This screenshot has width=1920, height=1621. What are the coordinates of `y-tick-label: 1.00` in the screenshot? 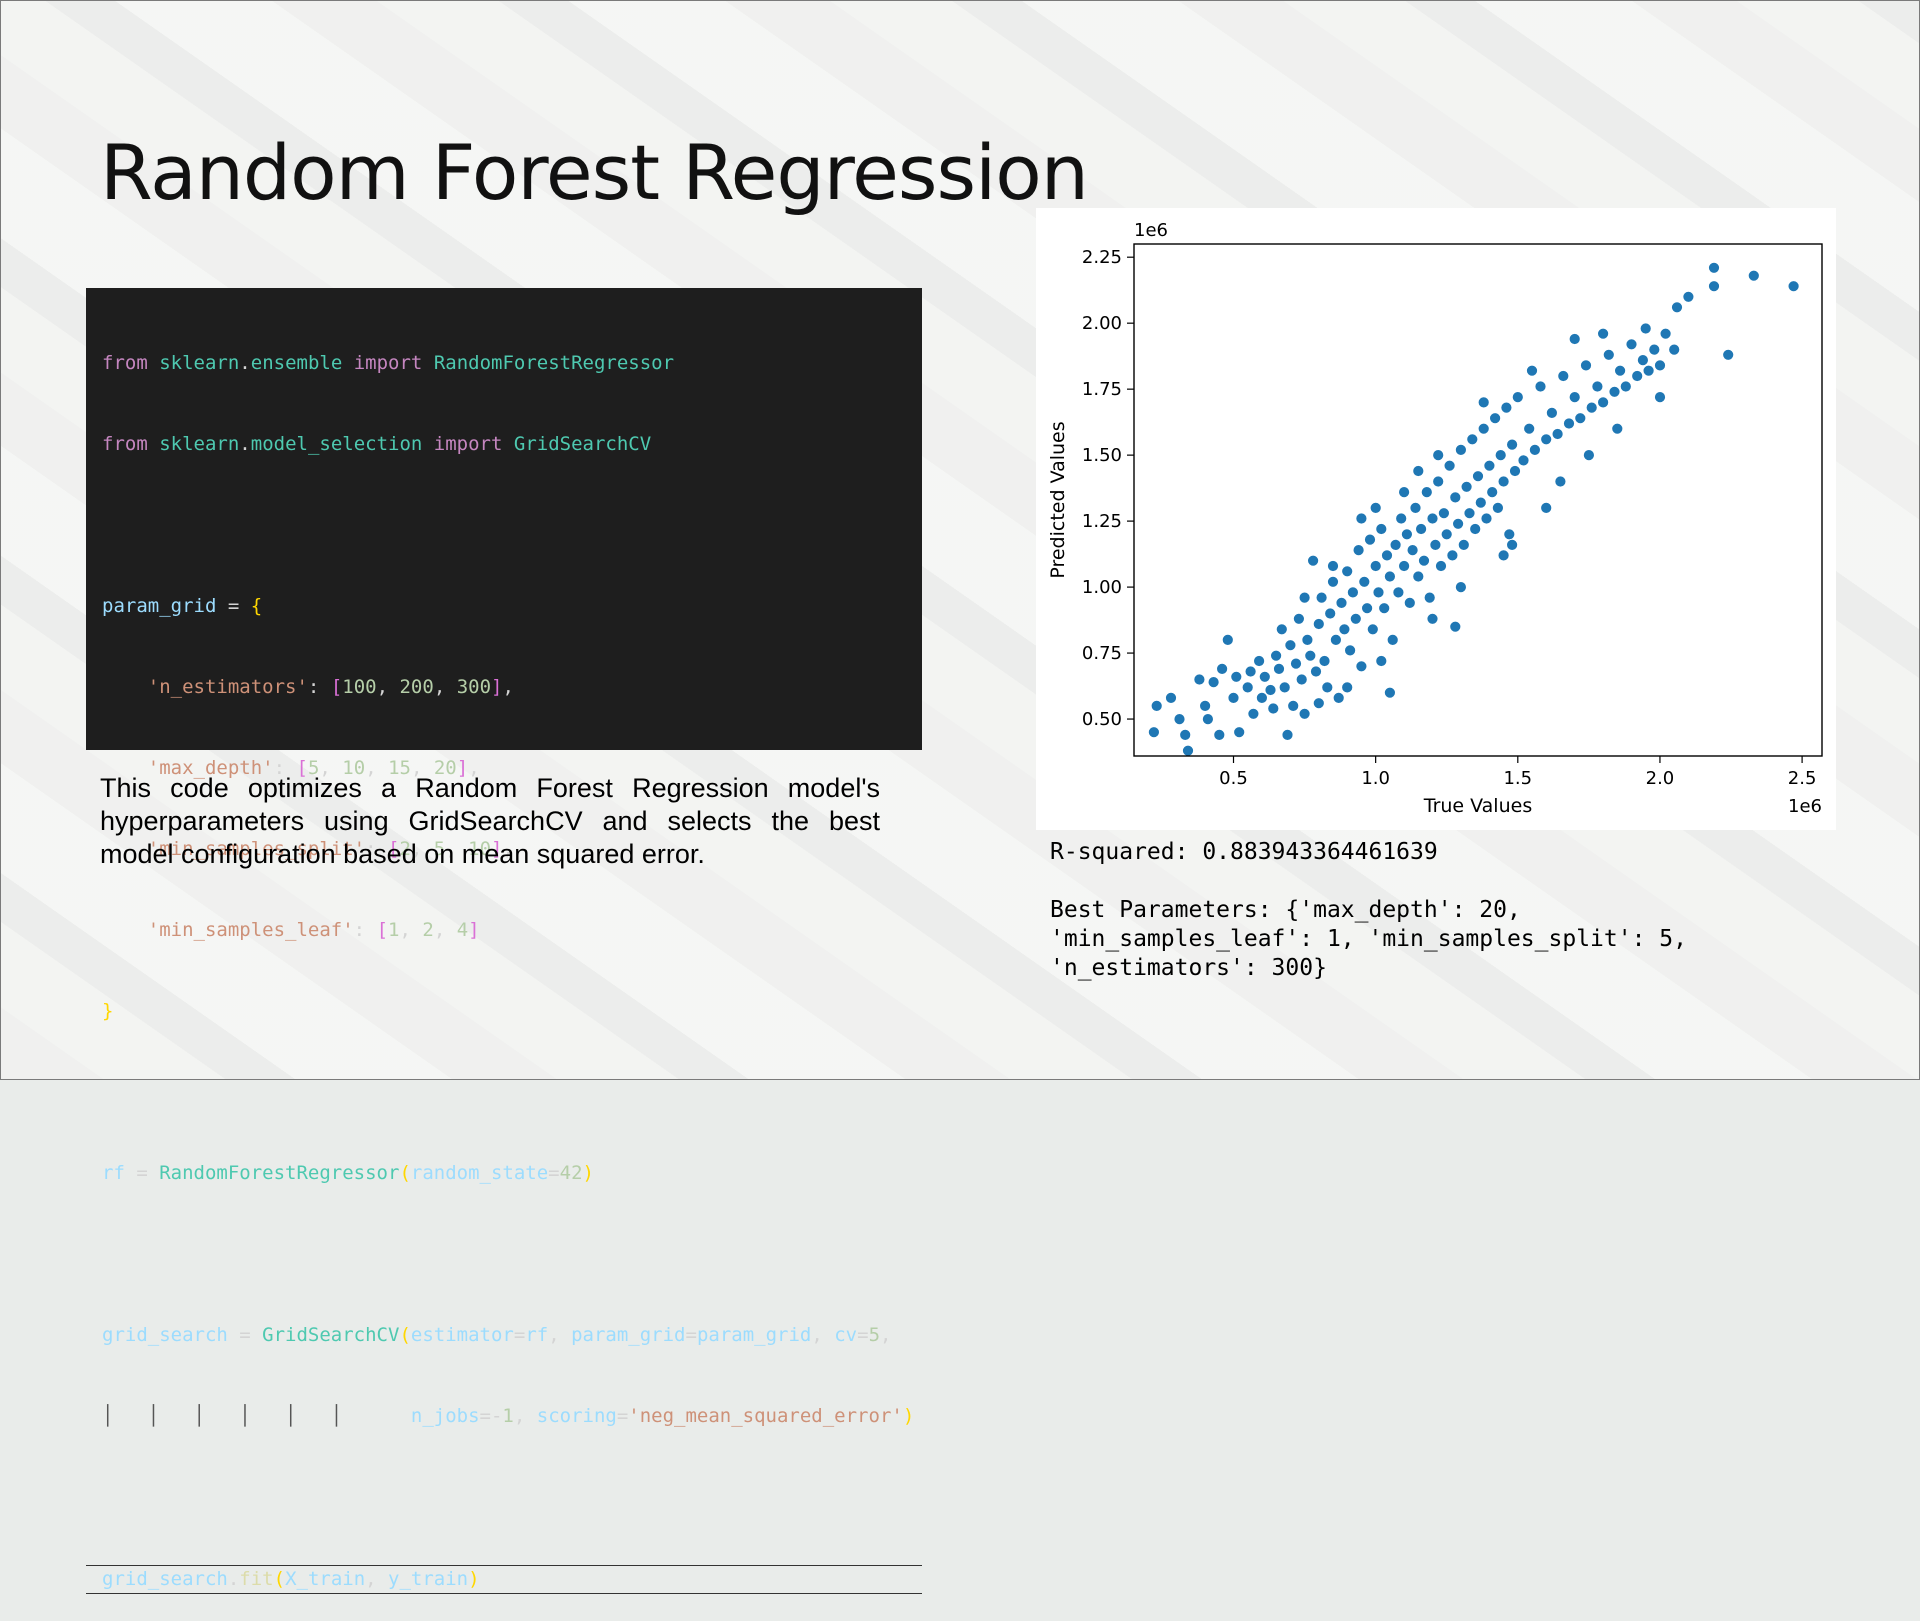 It's located at (1102, 587).